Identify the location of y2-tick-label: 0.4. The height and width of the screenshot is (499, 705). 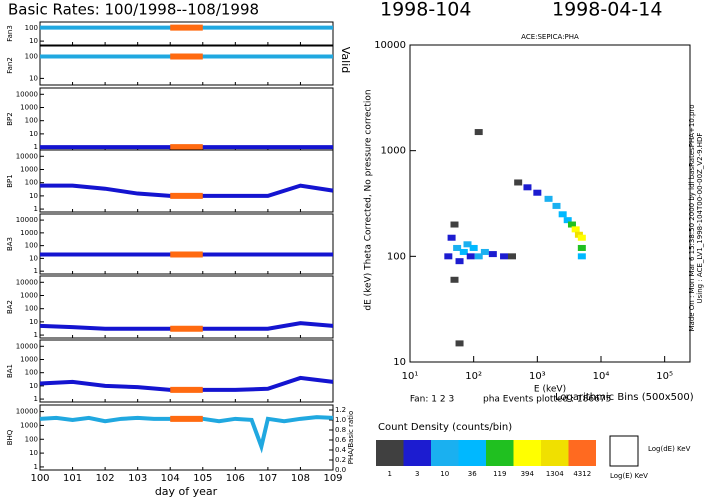
(341, 450).